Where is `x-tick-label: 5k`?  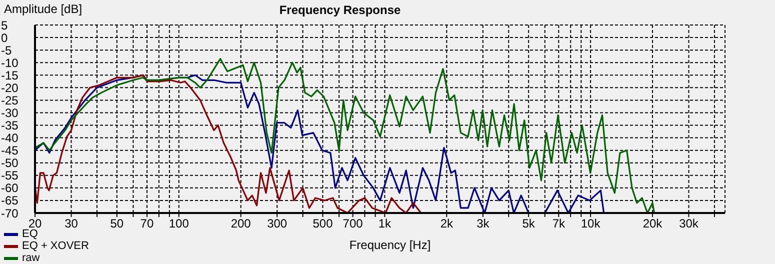 x-tick-label: 5k is located at coordinates (529, 223).